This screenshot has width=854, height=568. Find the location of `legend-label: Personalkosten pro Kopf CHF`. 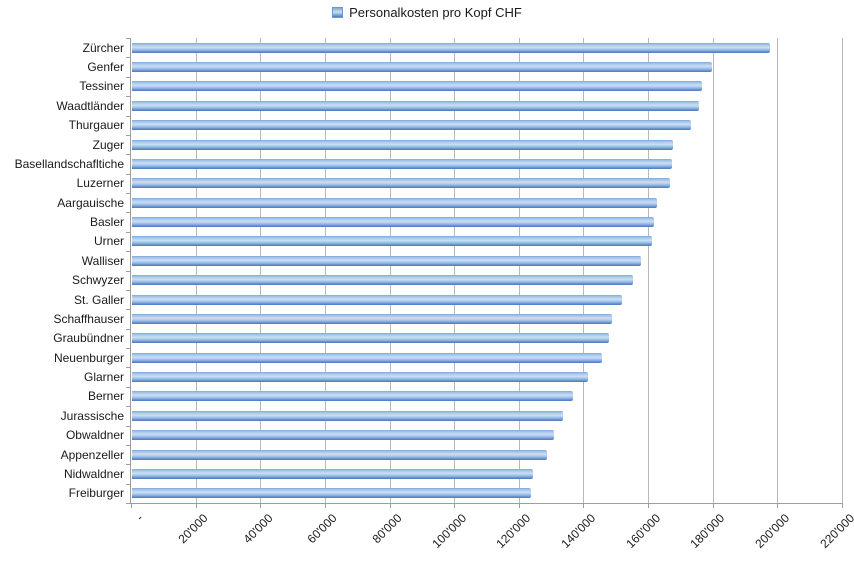

legend-label: Personalkosten pro Kopf CHF is located at coordinates (435, 12).